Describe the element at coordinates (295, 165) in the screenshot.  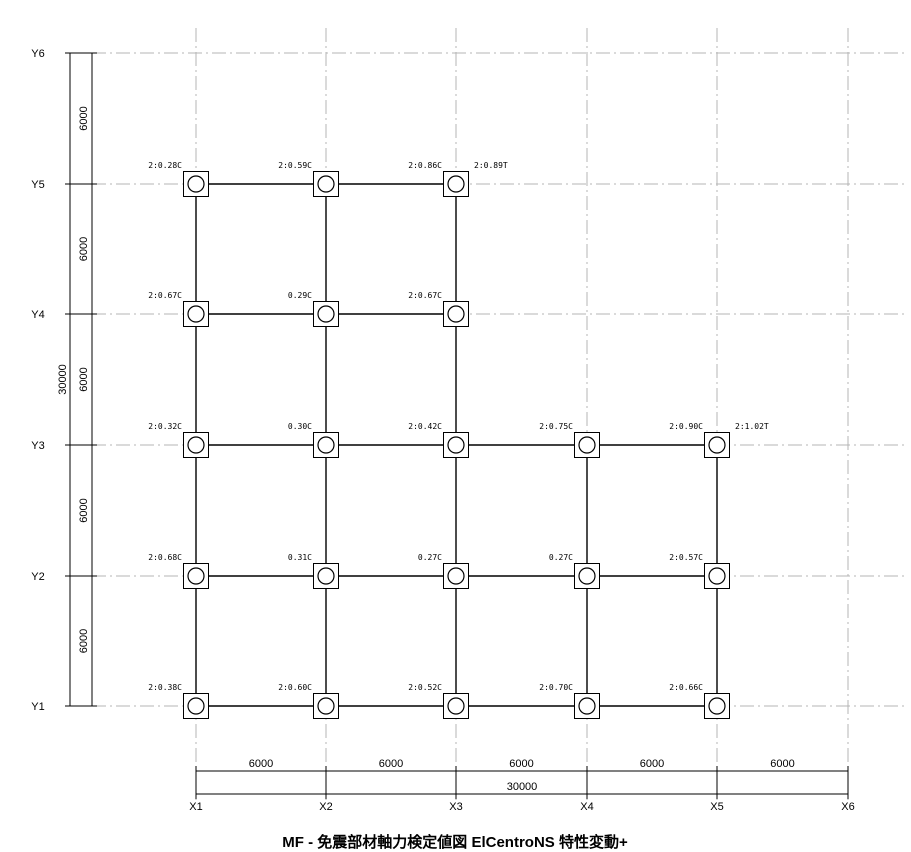
I see `axial-ratio-label: 2:0.59C` at that location.